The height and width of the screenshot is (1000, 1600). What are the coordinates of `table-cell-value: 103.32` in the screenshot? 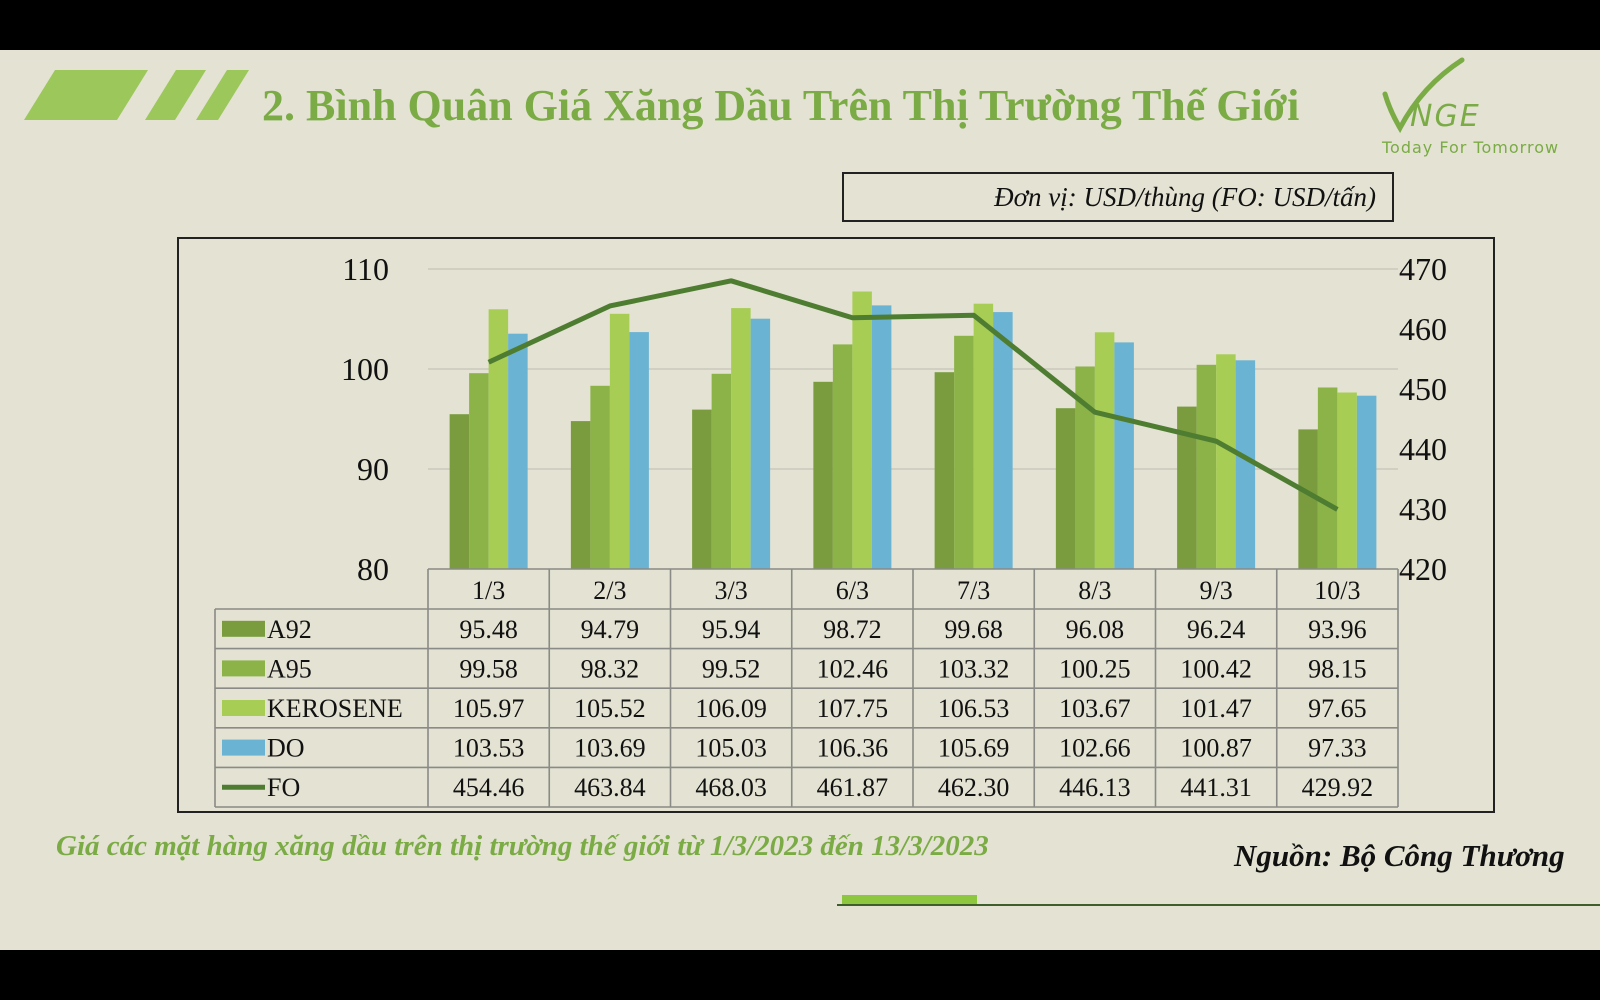 It's located at (974, 668).